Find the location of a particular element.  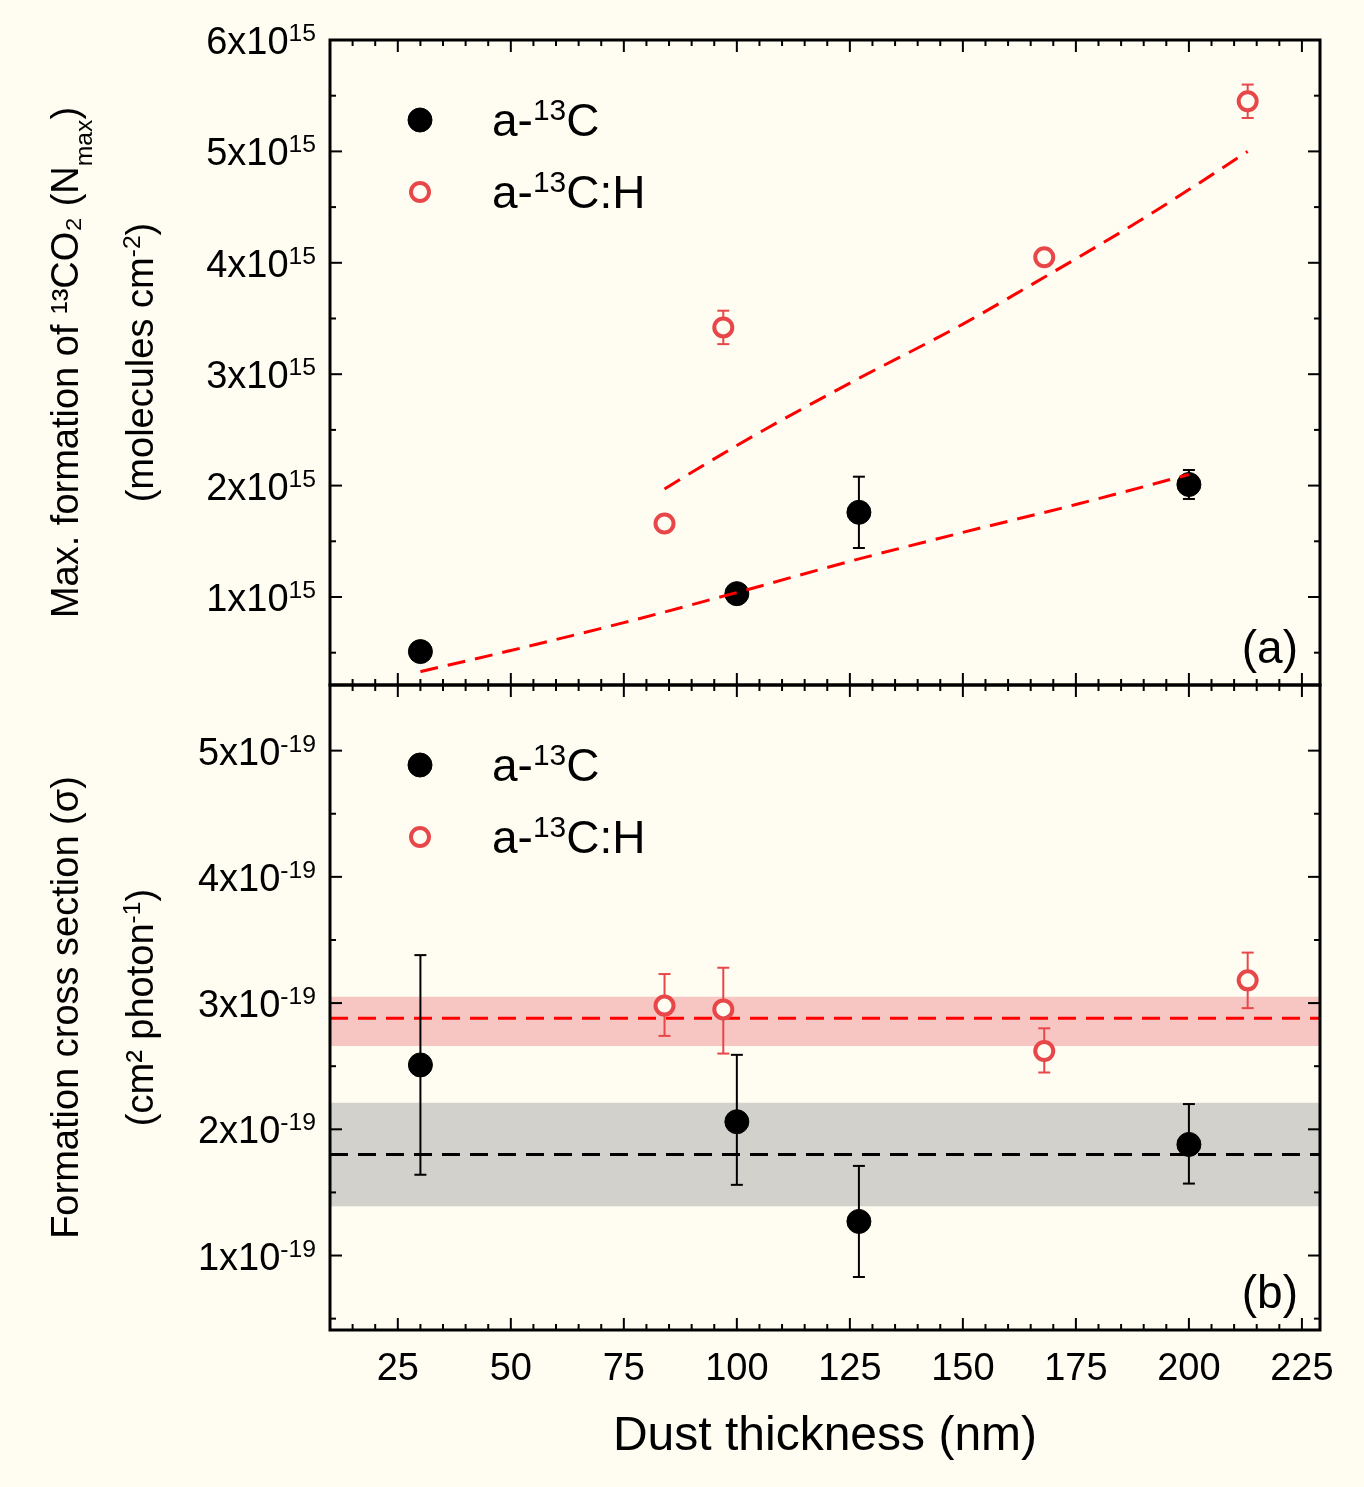

y-tick-label: 2x10$^{-19}$ is located at coordinates (256, 1129).